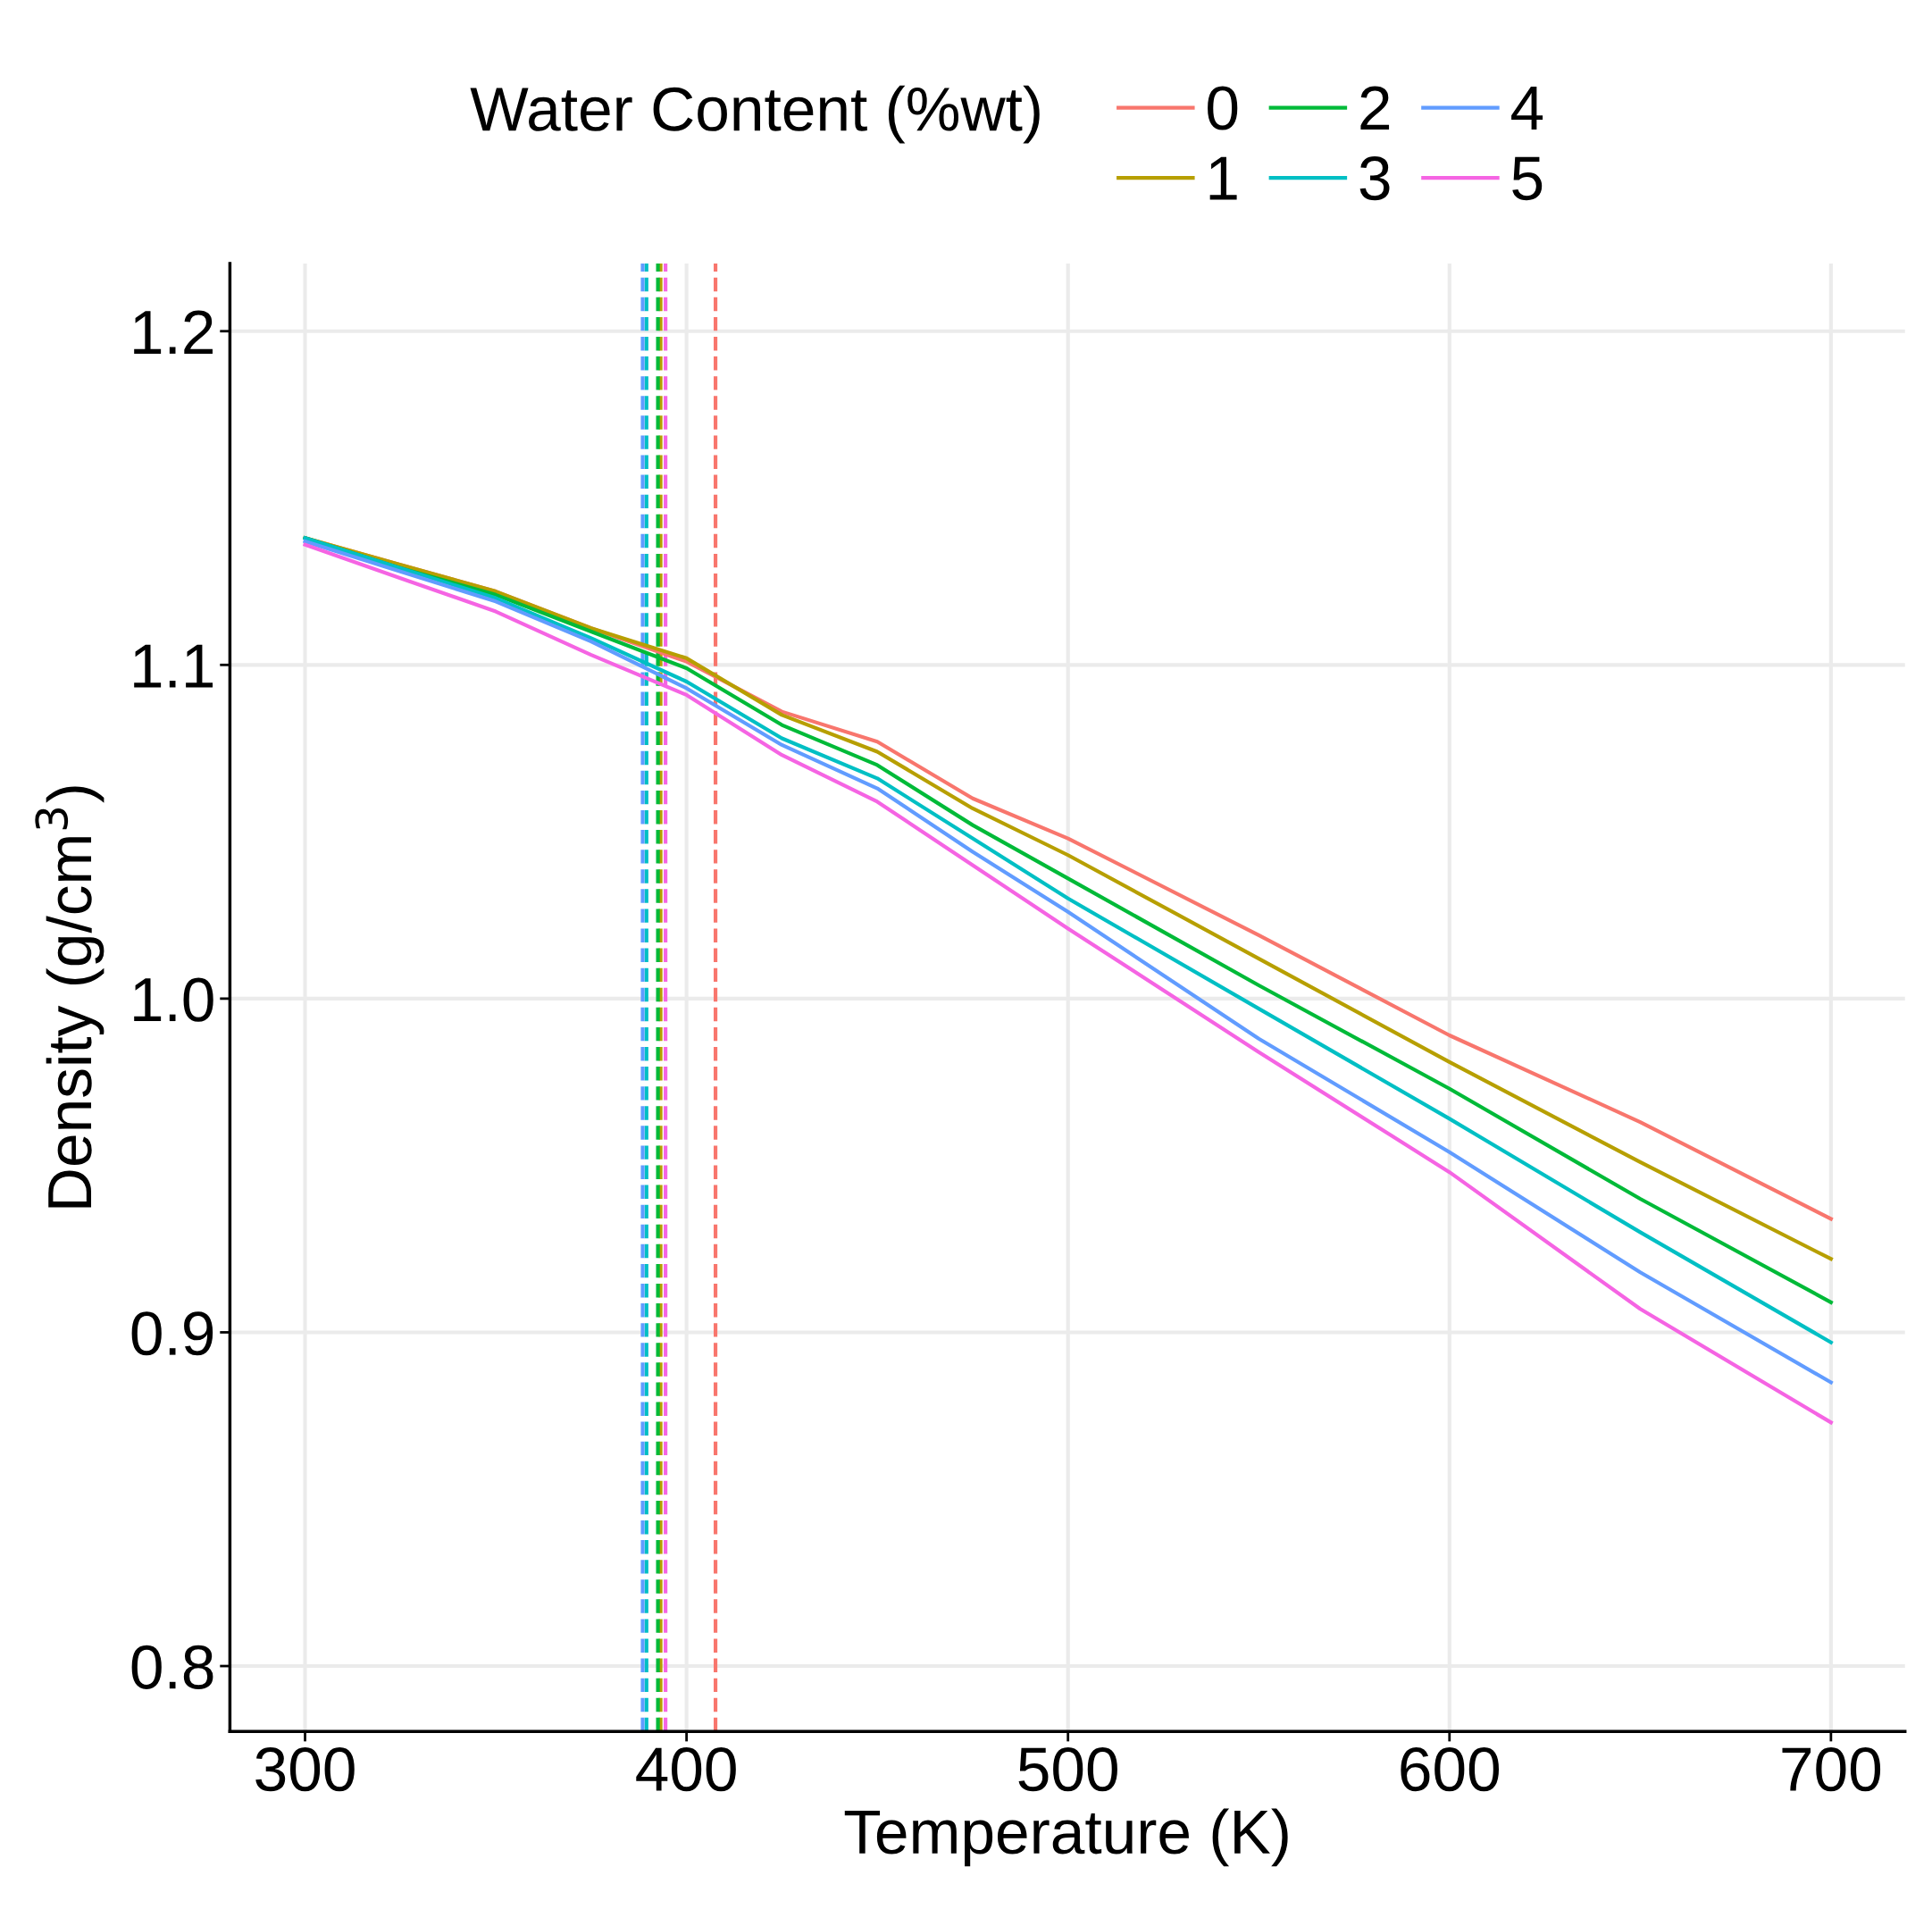 The width and height of the screenshot is (1932, 1909). What do you see at coordinates (70, 997) in the screenshot?
I see `y-axis-title: Density (g/cm$^{3}$)` at bounding box center [70, 997].